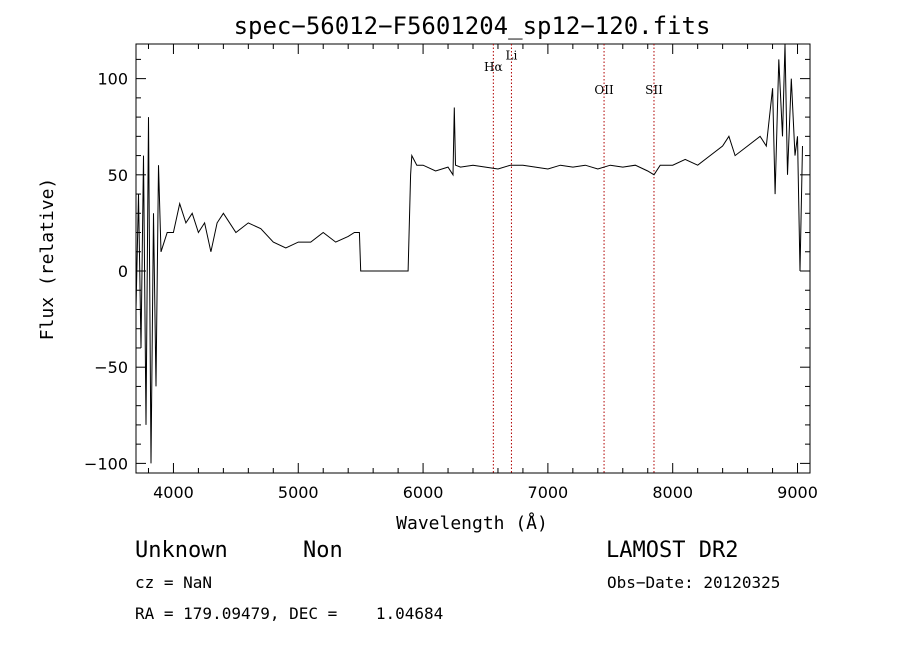 The height and width of the screenshot is (649, 900). Describe the element at coordinates (672, 550) in the screenshot. I see `survey-label: LAMOST DR2` at that location.